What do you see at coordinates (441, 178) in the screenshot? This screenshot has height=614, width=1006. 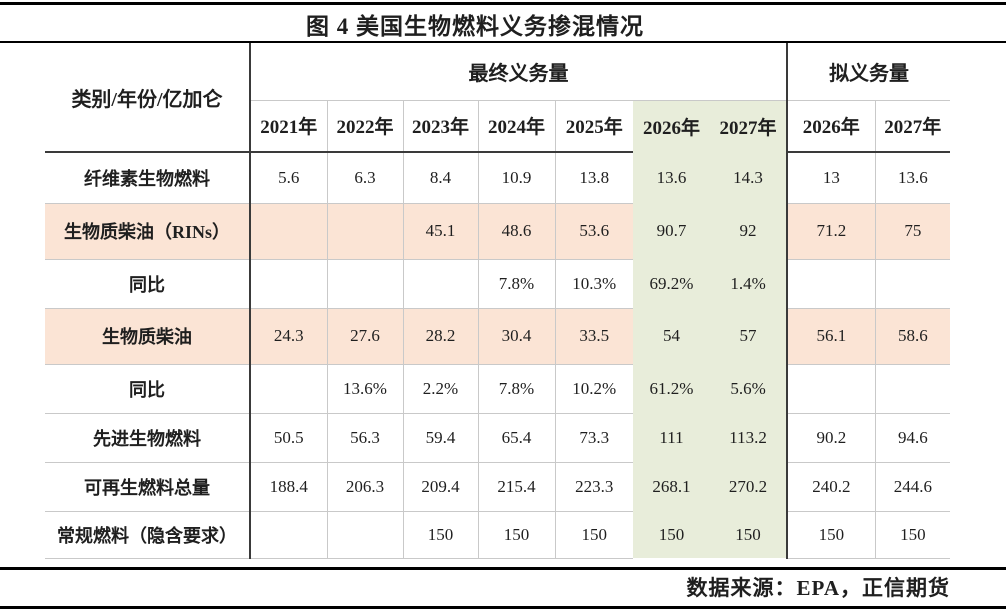 I see `data-cell: 8.4` at bounding box center [441, 178].